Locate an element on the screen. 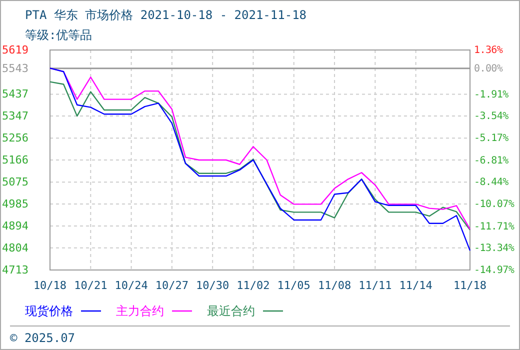  y-tick-label: 5347 is located at coordinates (15, 116).